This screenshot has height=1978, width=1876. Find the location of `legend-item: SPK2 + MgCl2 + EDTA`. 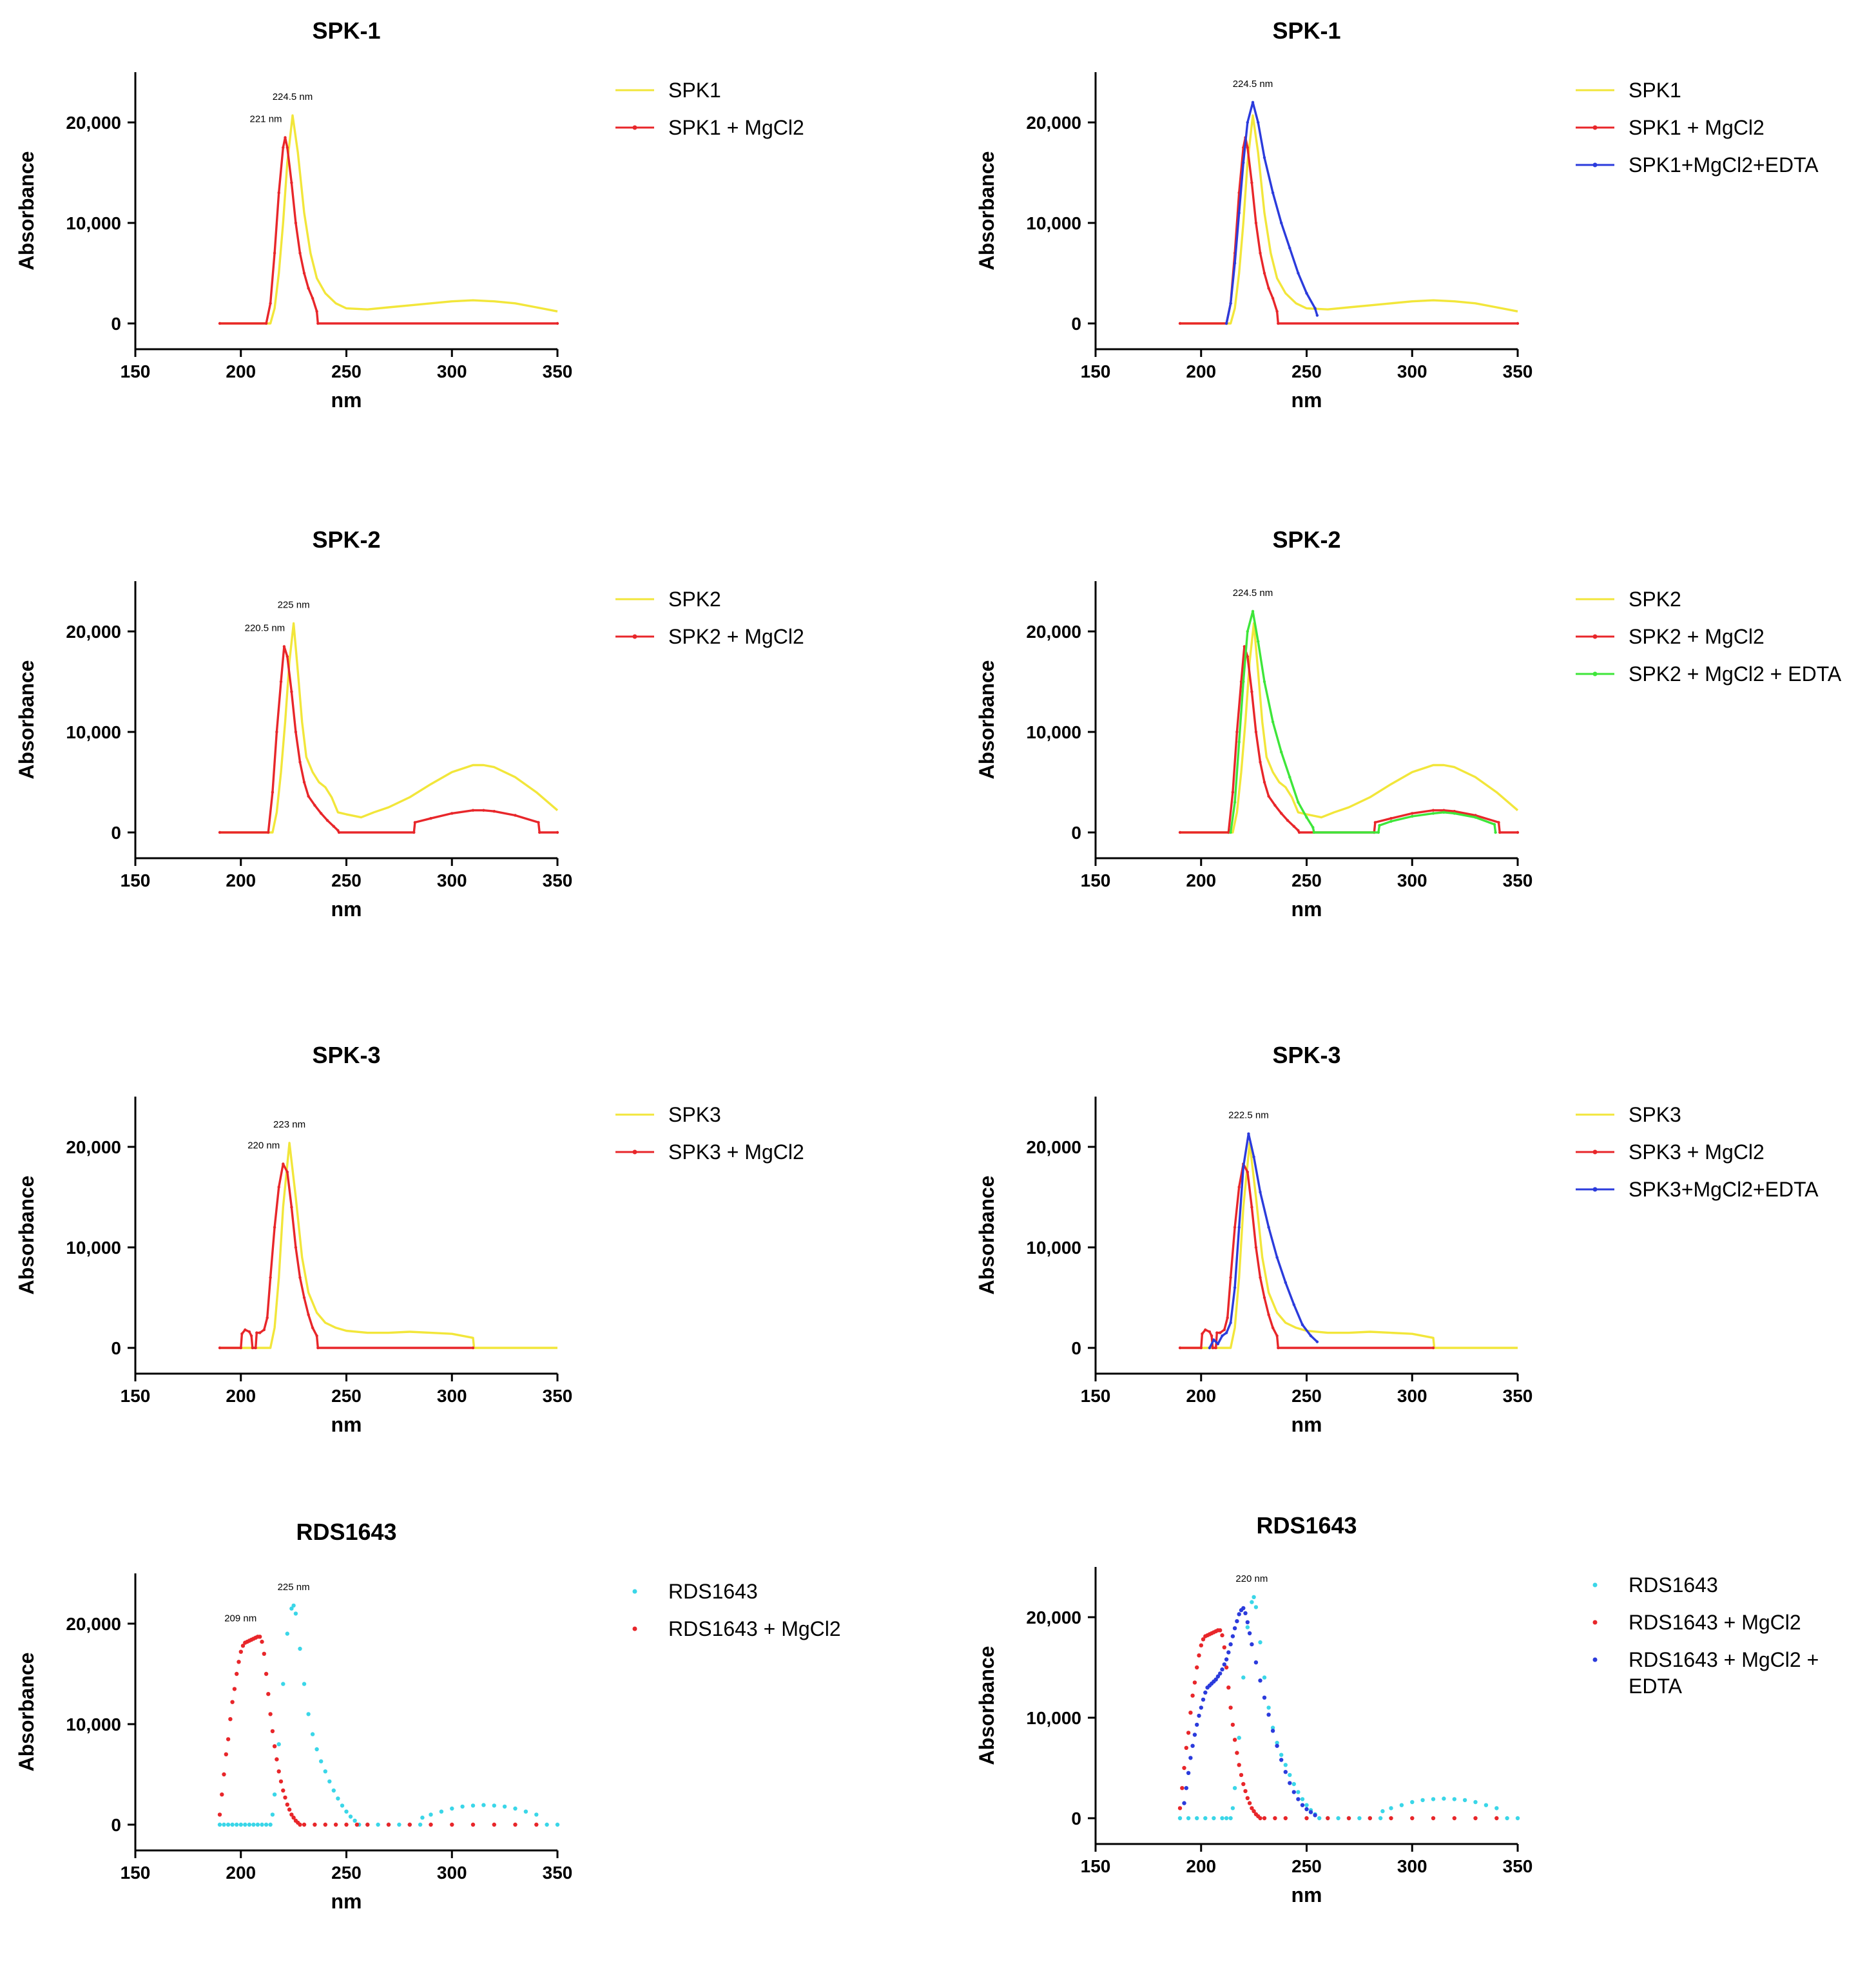

legend-item: SPK2 + MgCl2 + EDTA is located at coordinates (1709, 674).